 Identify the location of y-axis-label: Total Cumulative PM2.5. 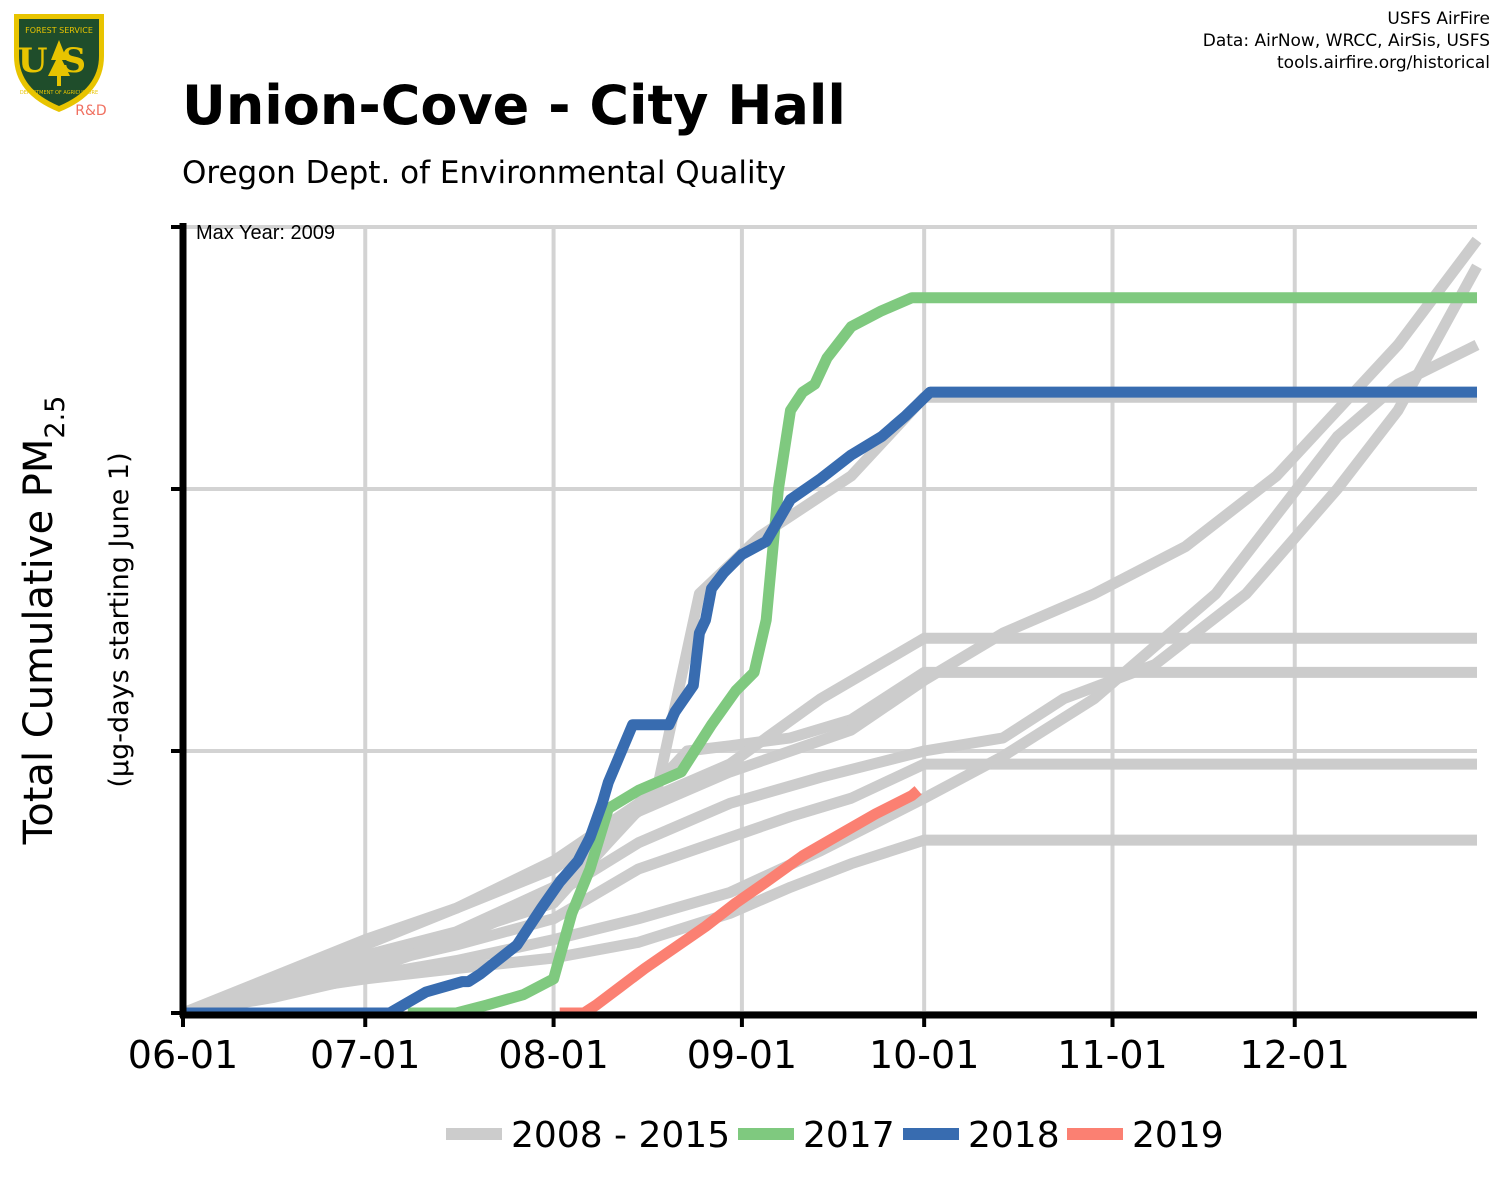
(43, 621).